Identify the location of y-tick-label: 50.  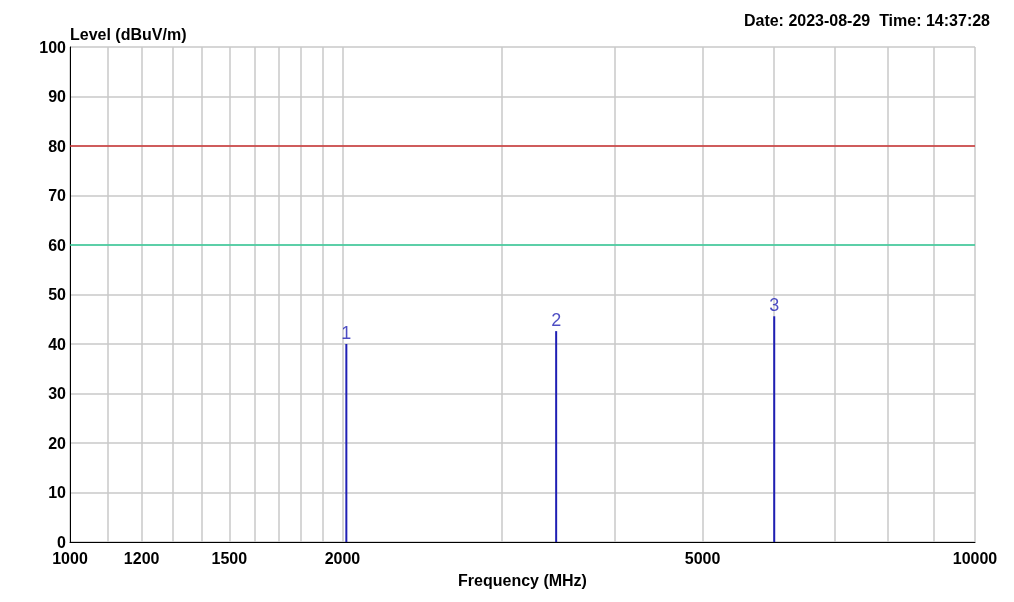
(57, 294).